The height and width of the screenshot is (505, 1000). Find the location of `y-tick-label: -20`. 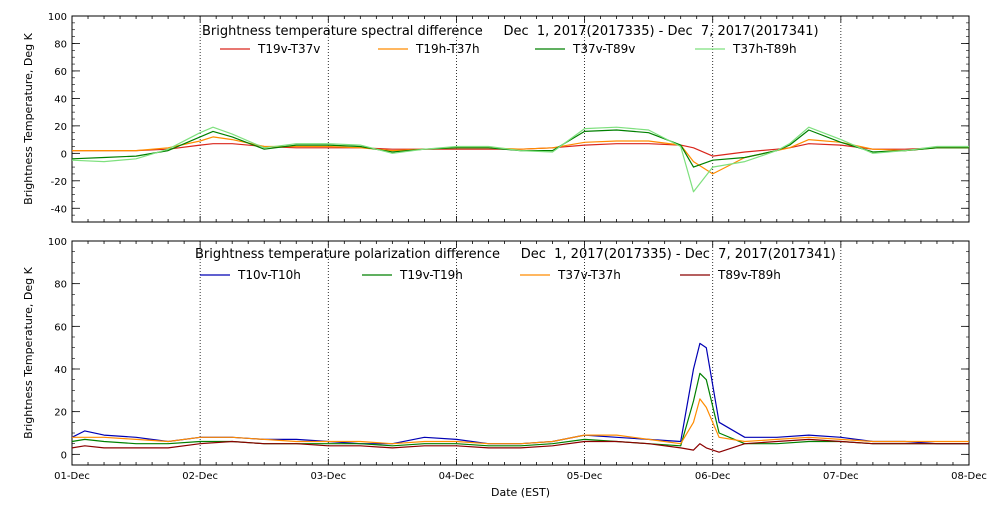

y-tick-label: -20 is located at coordinates (59, 182).